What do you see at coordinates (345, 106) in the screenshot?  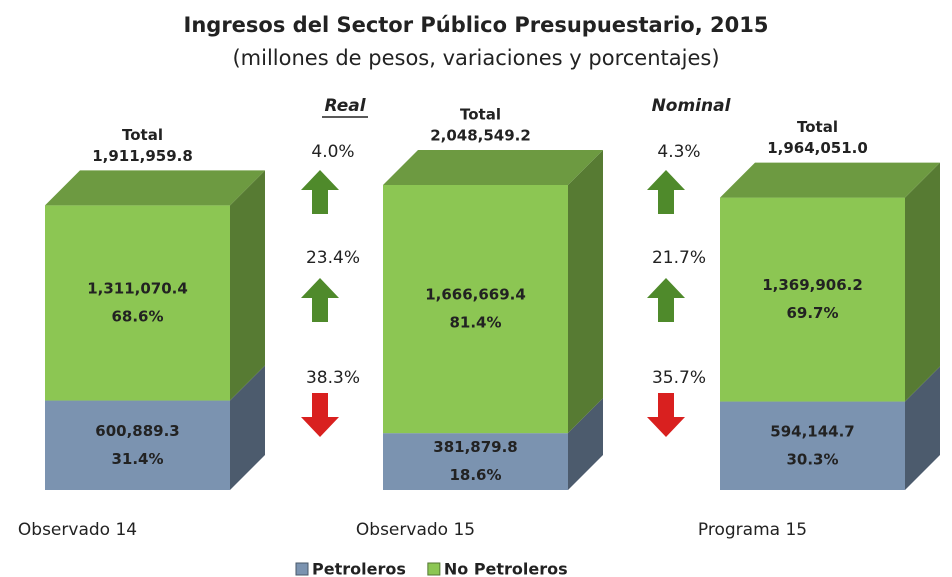 I see `annotation-title: Real` at bounding box center [345, 106].